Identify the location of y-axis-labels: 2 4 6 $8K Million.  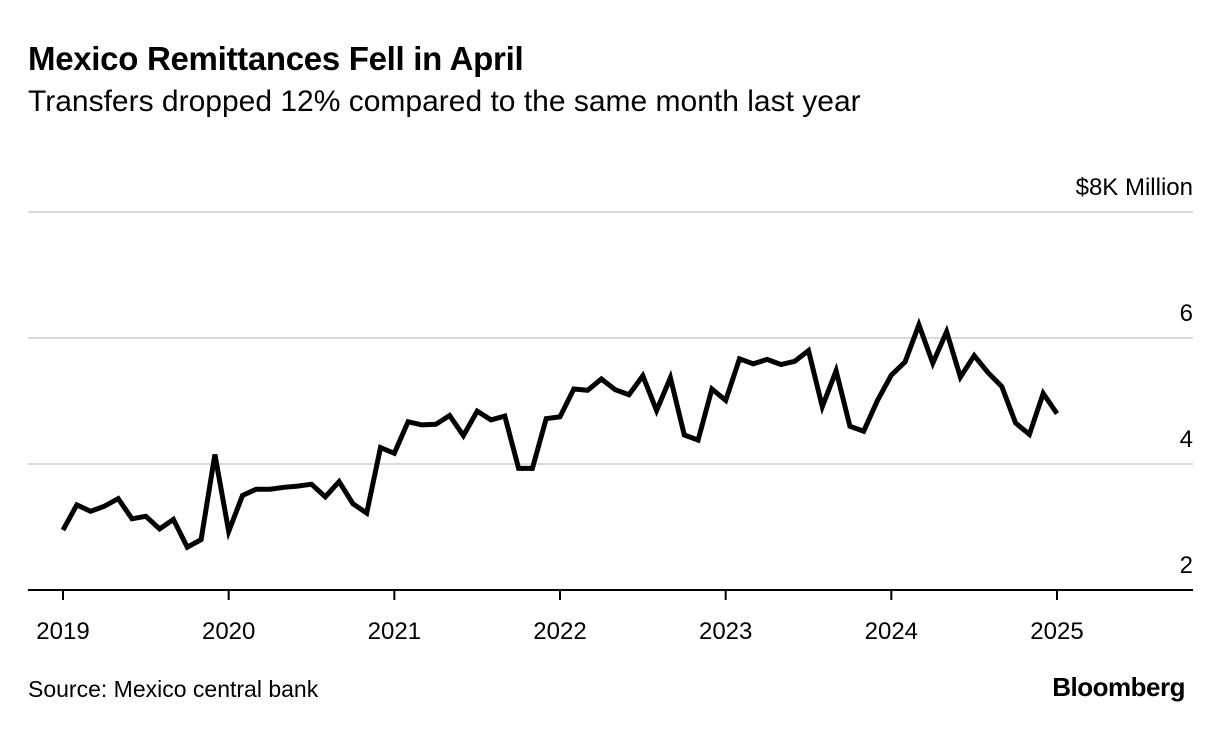
(1134, 376).